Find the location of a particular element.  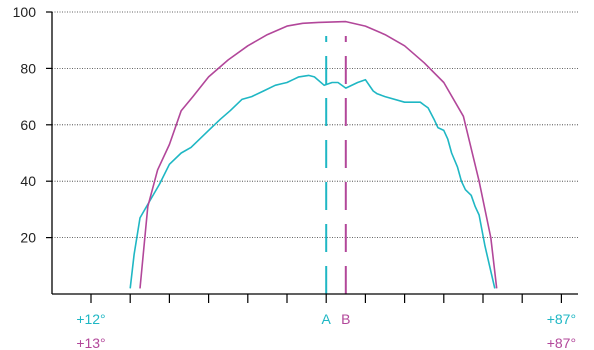

y-tick-label-100: 100 is located at coordinates (25, 12).